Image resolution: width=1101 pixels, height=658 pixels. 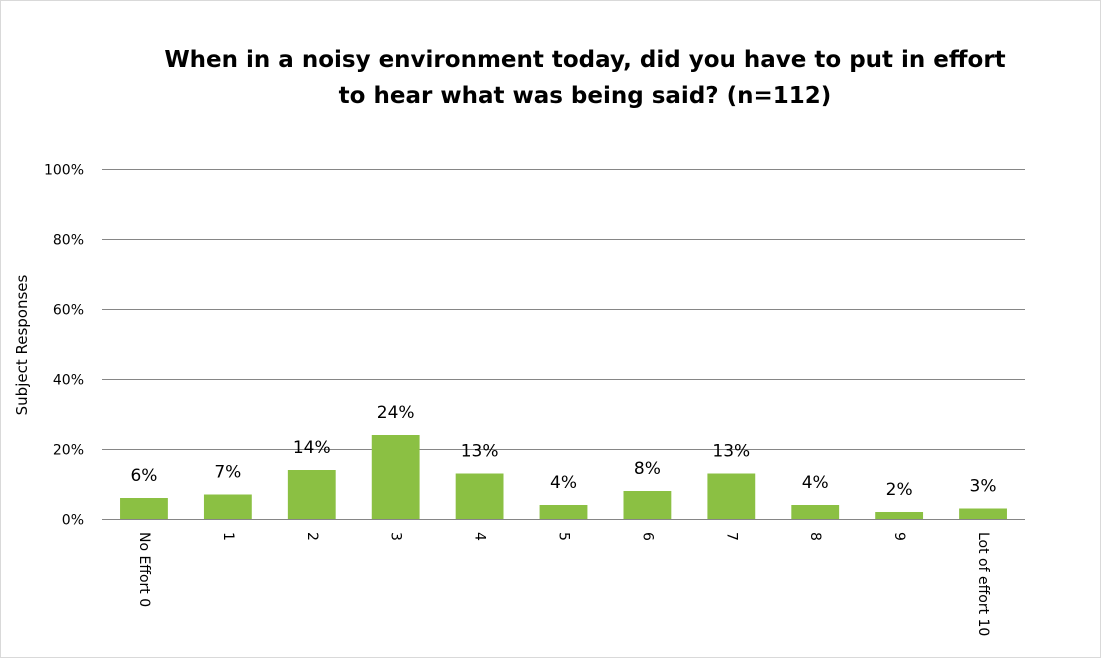 What do you see at coordinates (983, 584) in the screenshot?
I see `x-category-label-10: Lot of effort 10` at bounding box center [983, 584].